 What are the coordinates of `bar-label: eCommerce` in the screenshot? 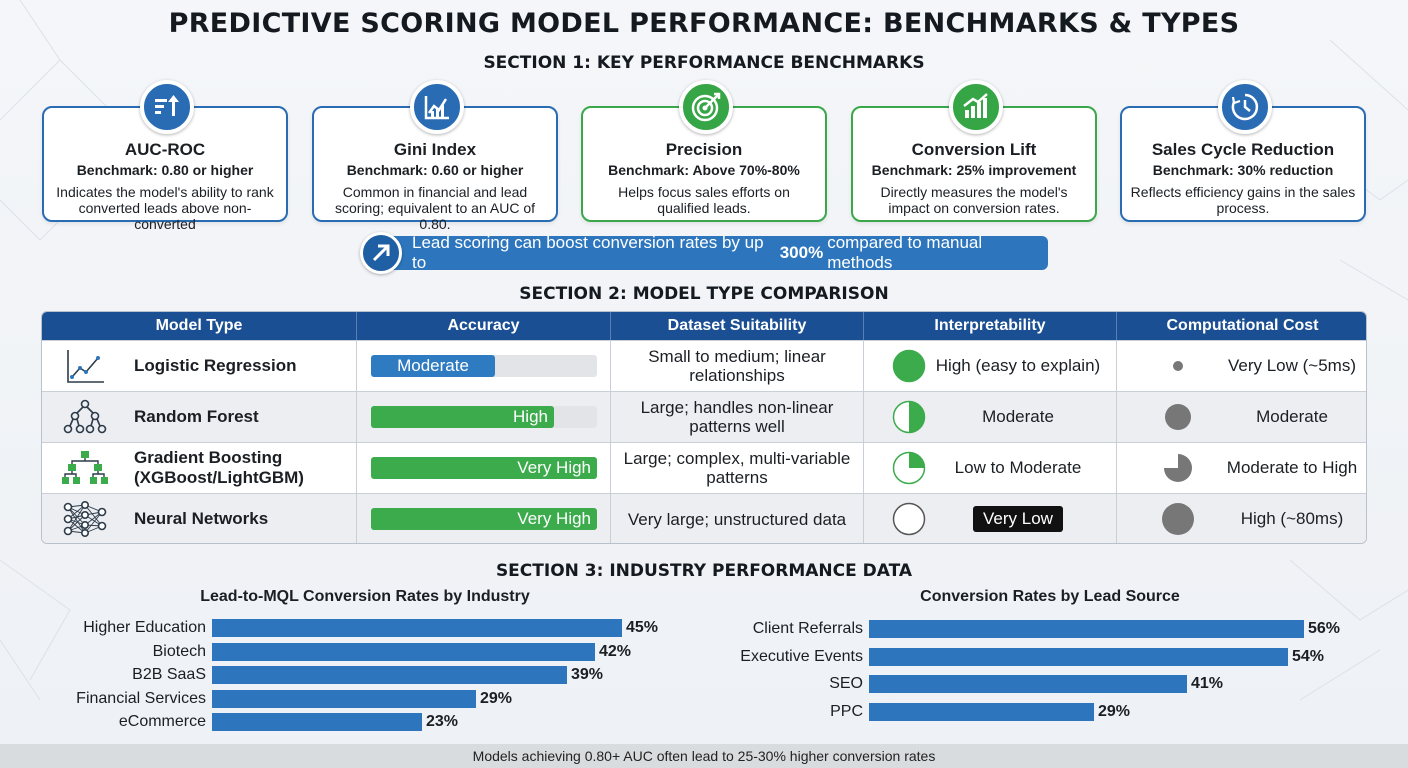 It's located at (162, 721).